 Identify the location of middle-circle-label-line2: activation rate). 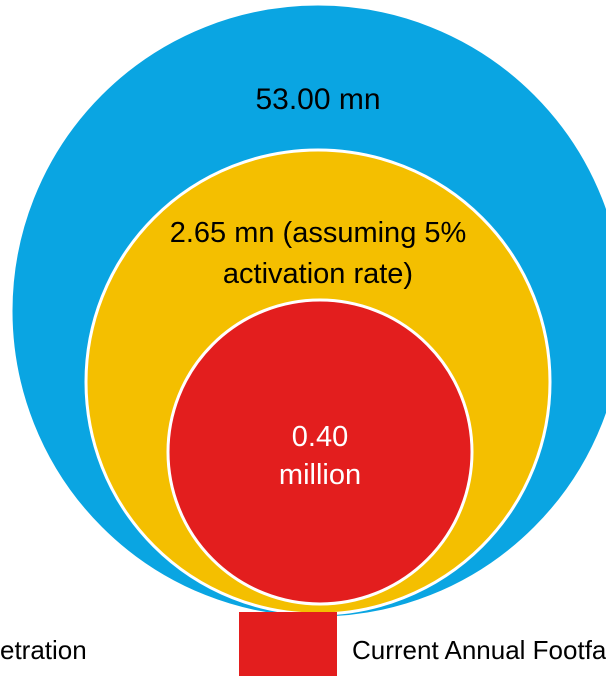
(318, 274).